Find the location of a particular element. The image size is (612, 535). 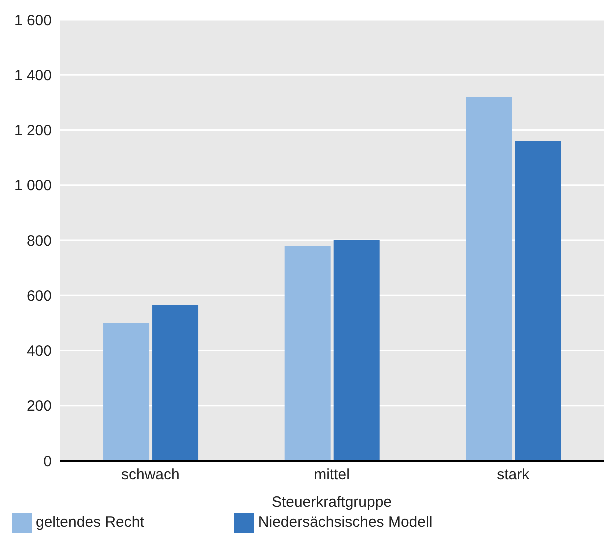

legend-label: Niedersächsisches Modell is located at coordinates (345, 522).